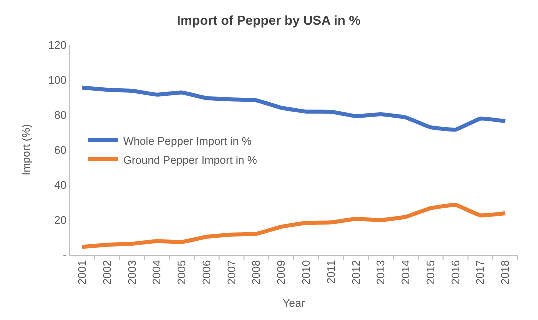  Describe the element at coordinates (190, 160) in the screenshot. I see `legend-label: Ground Pepper Import in %` at that location.